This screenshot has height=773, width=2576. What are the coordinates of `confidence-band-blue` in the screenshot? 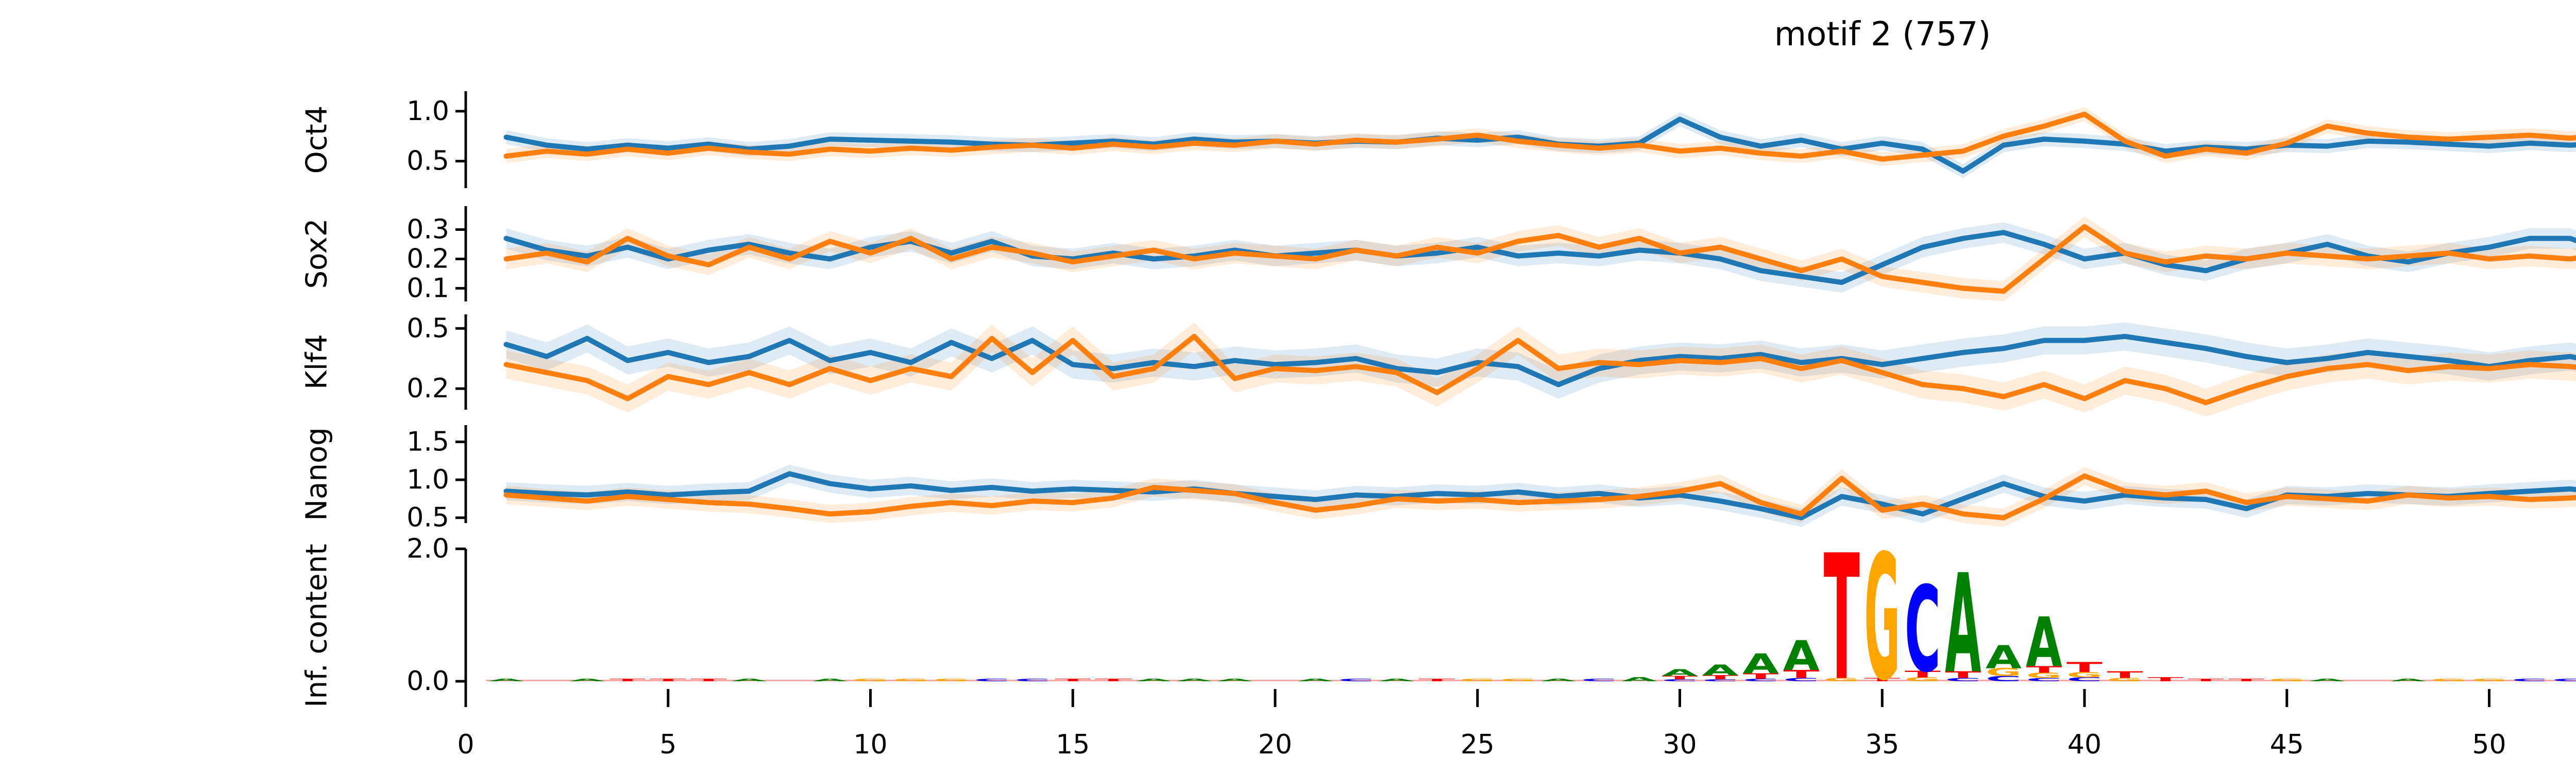 It's located at (1541, 257).